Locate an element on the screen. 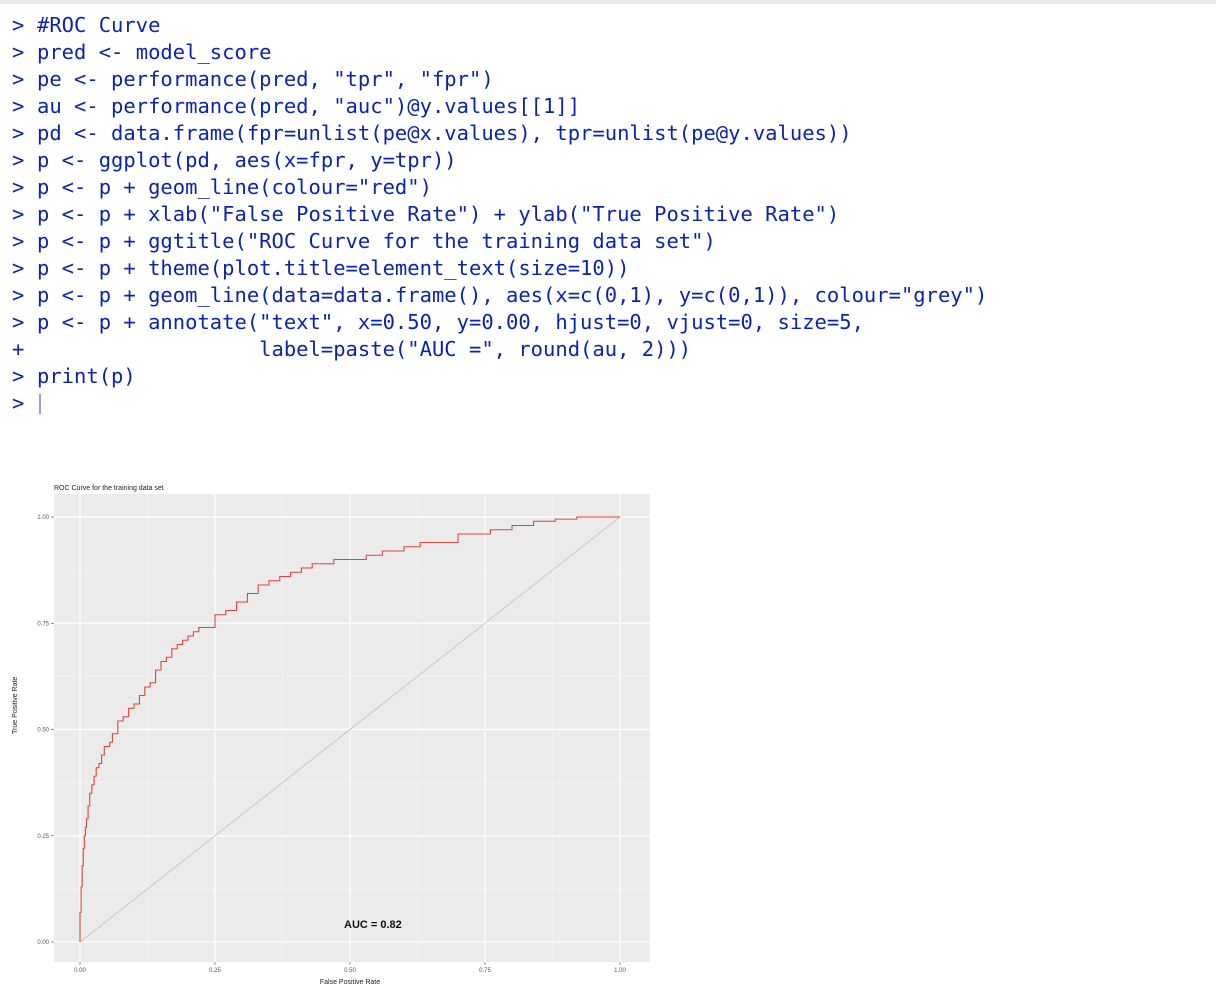  console-code: p <- ggplot(pd, aes(x=fpr, y=tpr)) is located at coordinates (247, 160).